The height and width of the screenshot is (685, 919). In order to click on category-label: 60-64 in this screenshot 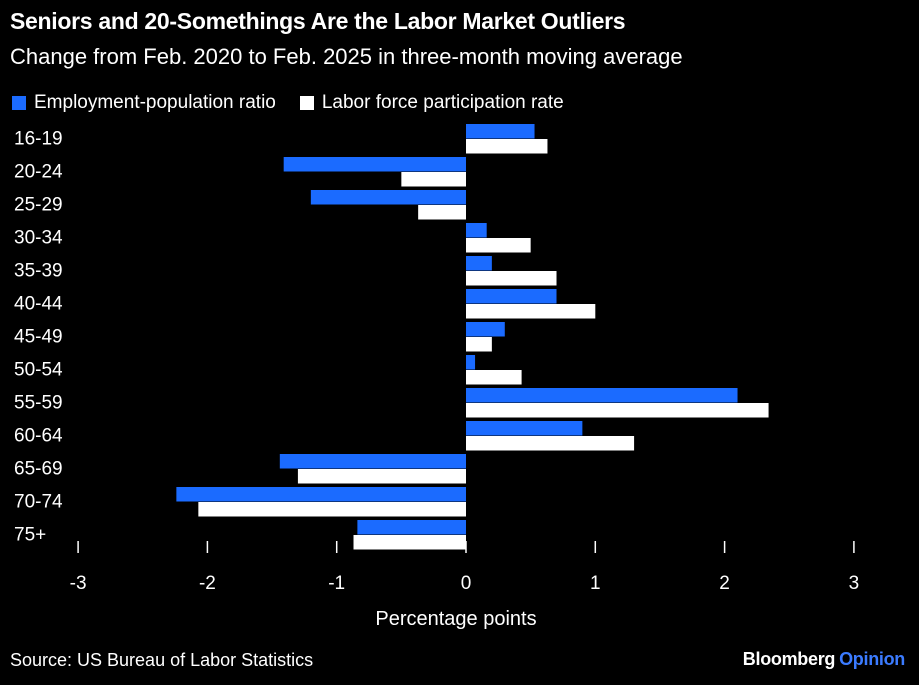, I will do `click(38, 436)`.